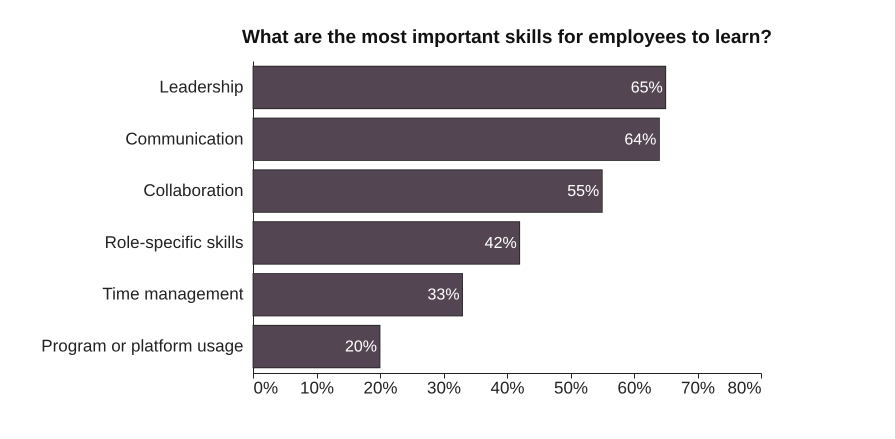 The width and height of the screenshot is (895, 439). I want to click on x-tick-label: 30%, so click(444, 388).